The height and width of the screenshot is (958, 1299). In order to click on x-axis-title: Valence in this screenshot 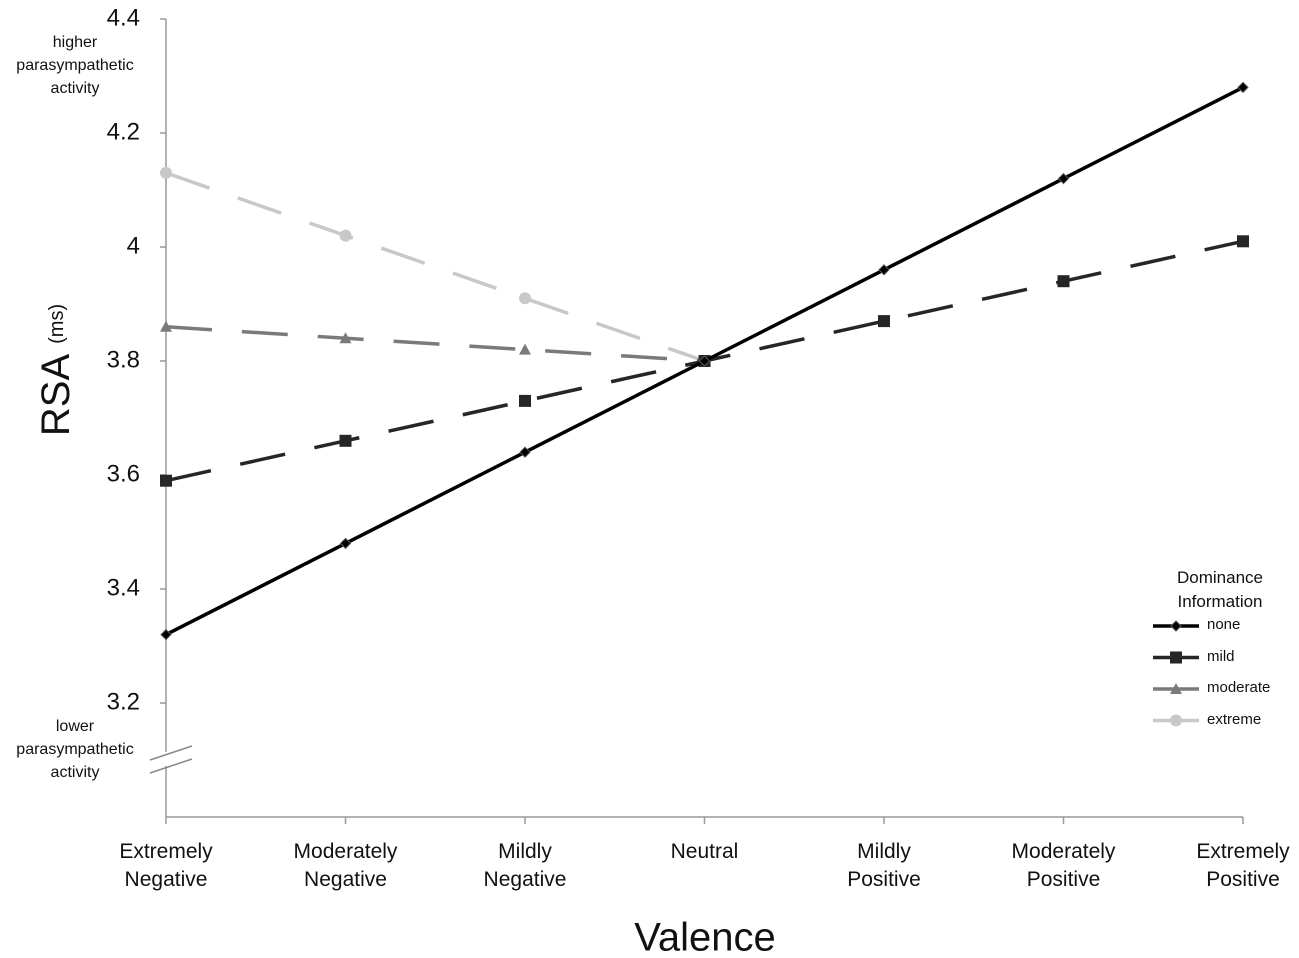, I will do `click(705, 937)`.